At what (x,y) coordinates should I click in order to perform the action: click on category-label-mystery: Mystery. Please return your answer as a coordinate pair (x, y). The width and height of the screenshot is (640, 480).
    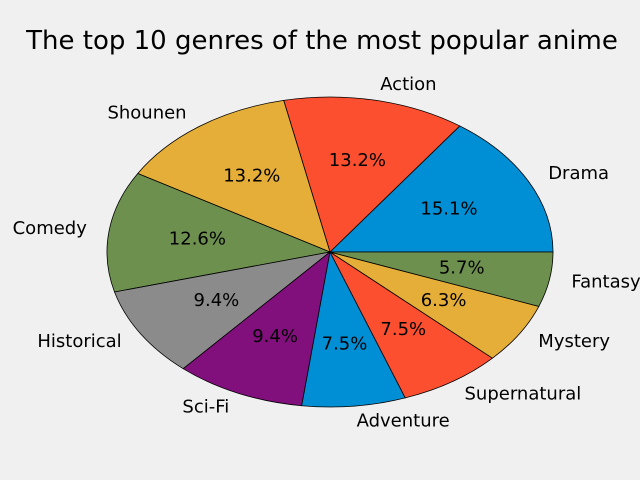
    Looking at the image, I should click on (574, 341).